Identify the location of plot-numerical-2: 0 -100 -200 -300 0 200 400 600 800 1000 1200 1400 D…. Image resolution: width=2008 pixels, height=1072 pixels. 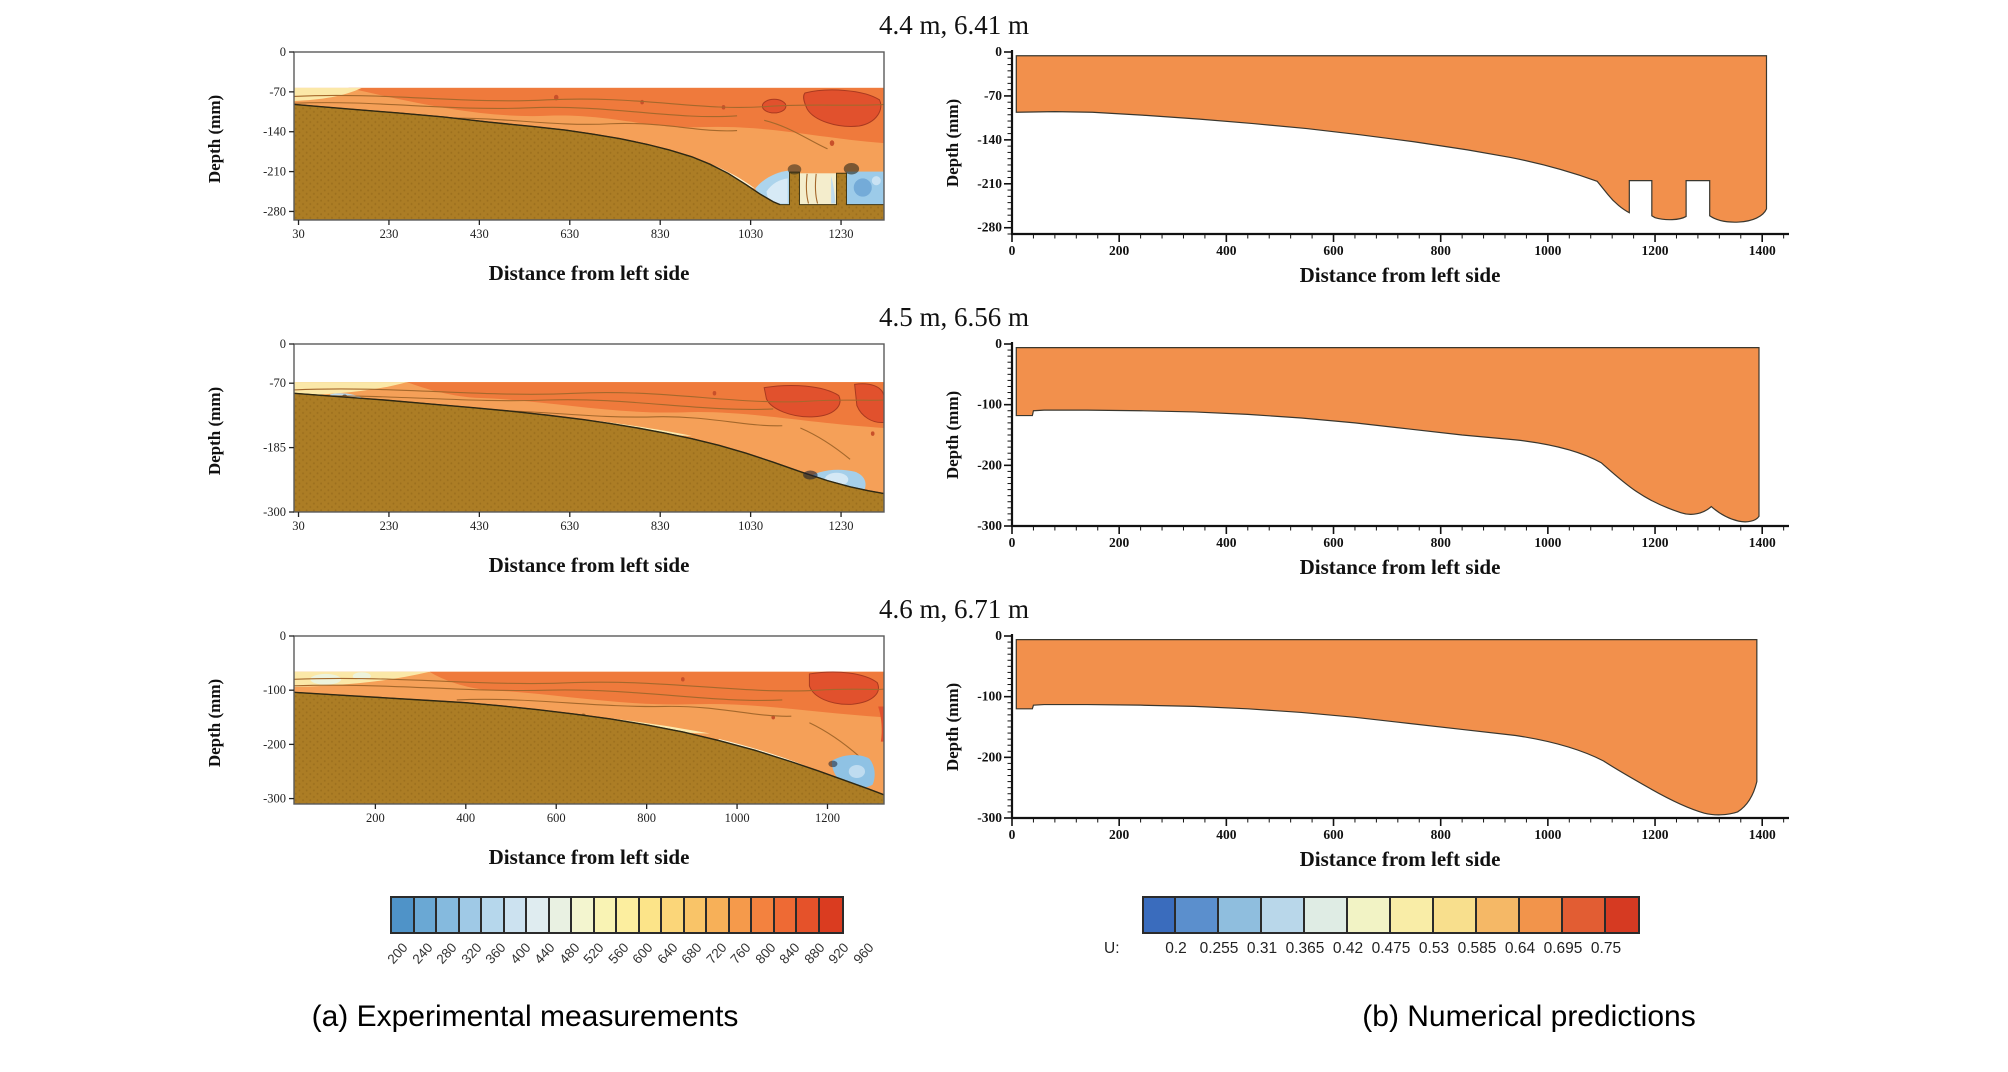
(1374, 462).